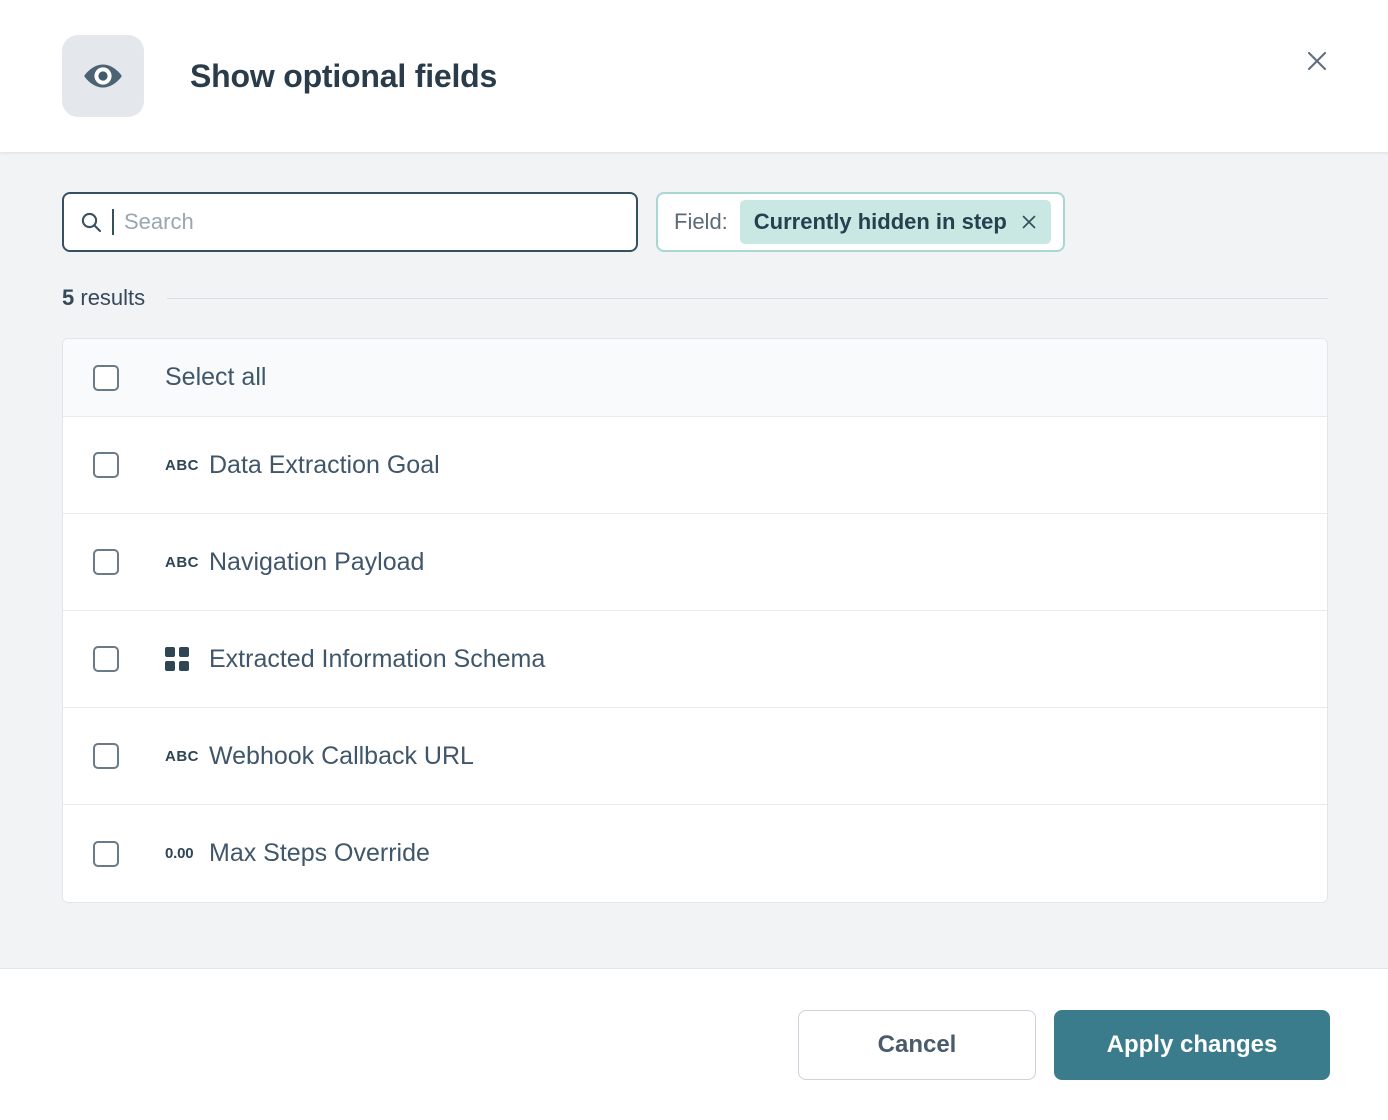  Describe the element at coordinates (694, 1044) in the screenshot. I see `dialog-footer: Cancel Apply changes` at that location.